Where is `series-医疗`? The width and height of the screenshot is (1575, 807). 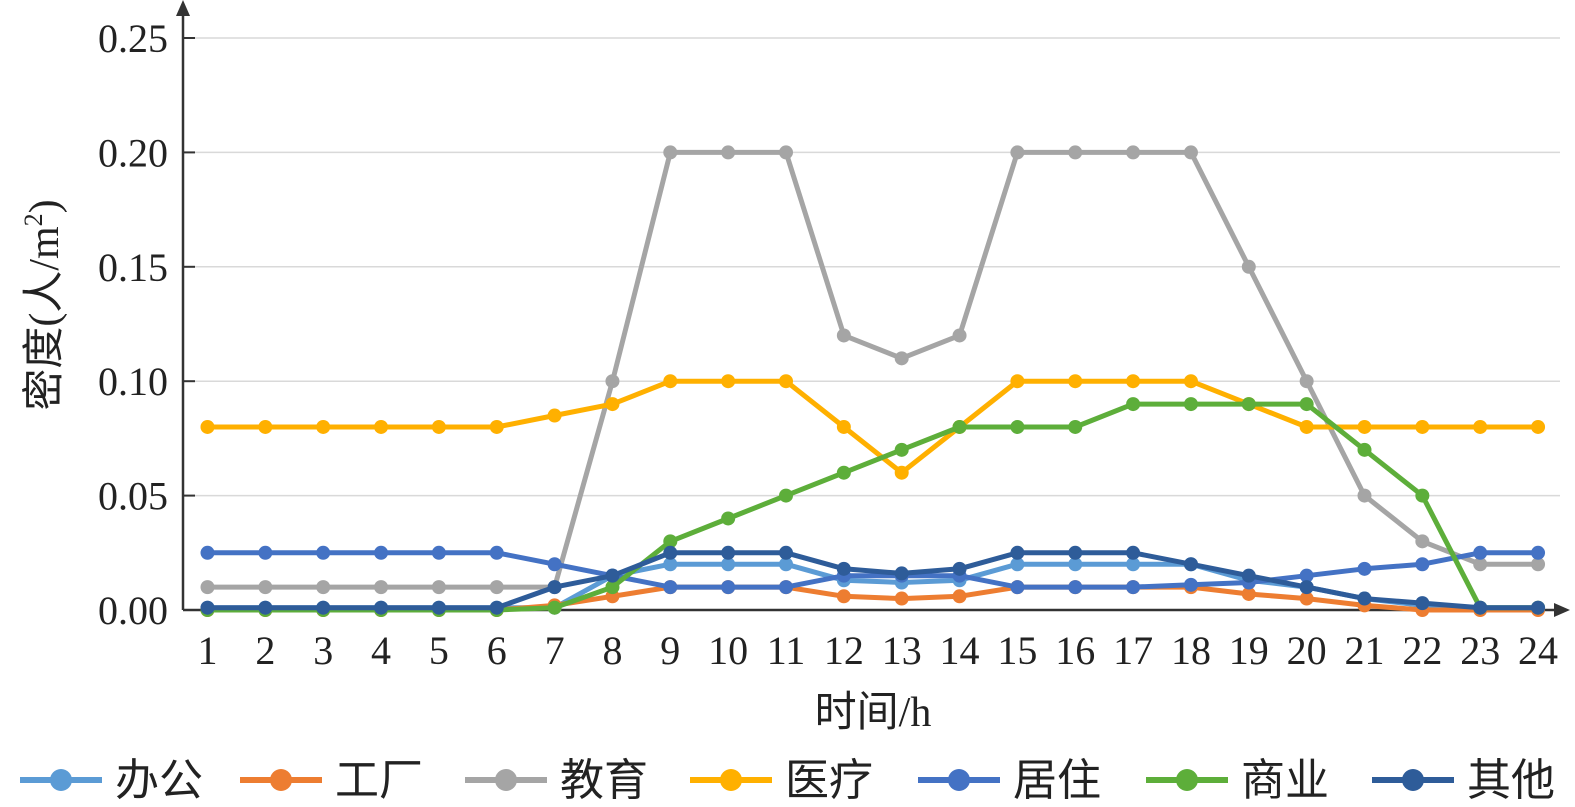
series-医疗 is located at coordinates (873, 427).